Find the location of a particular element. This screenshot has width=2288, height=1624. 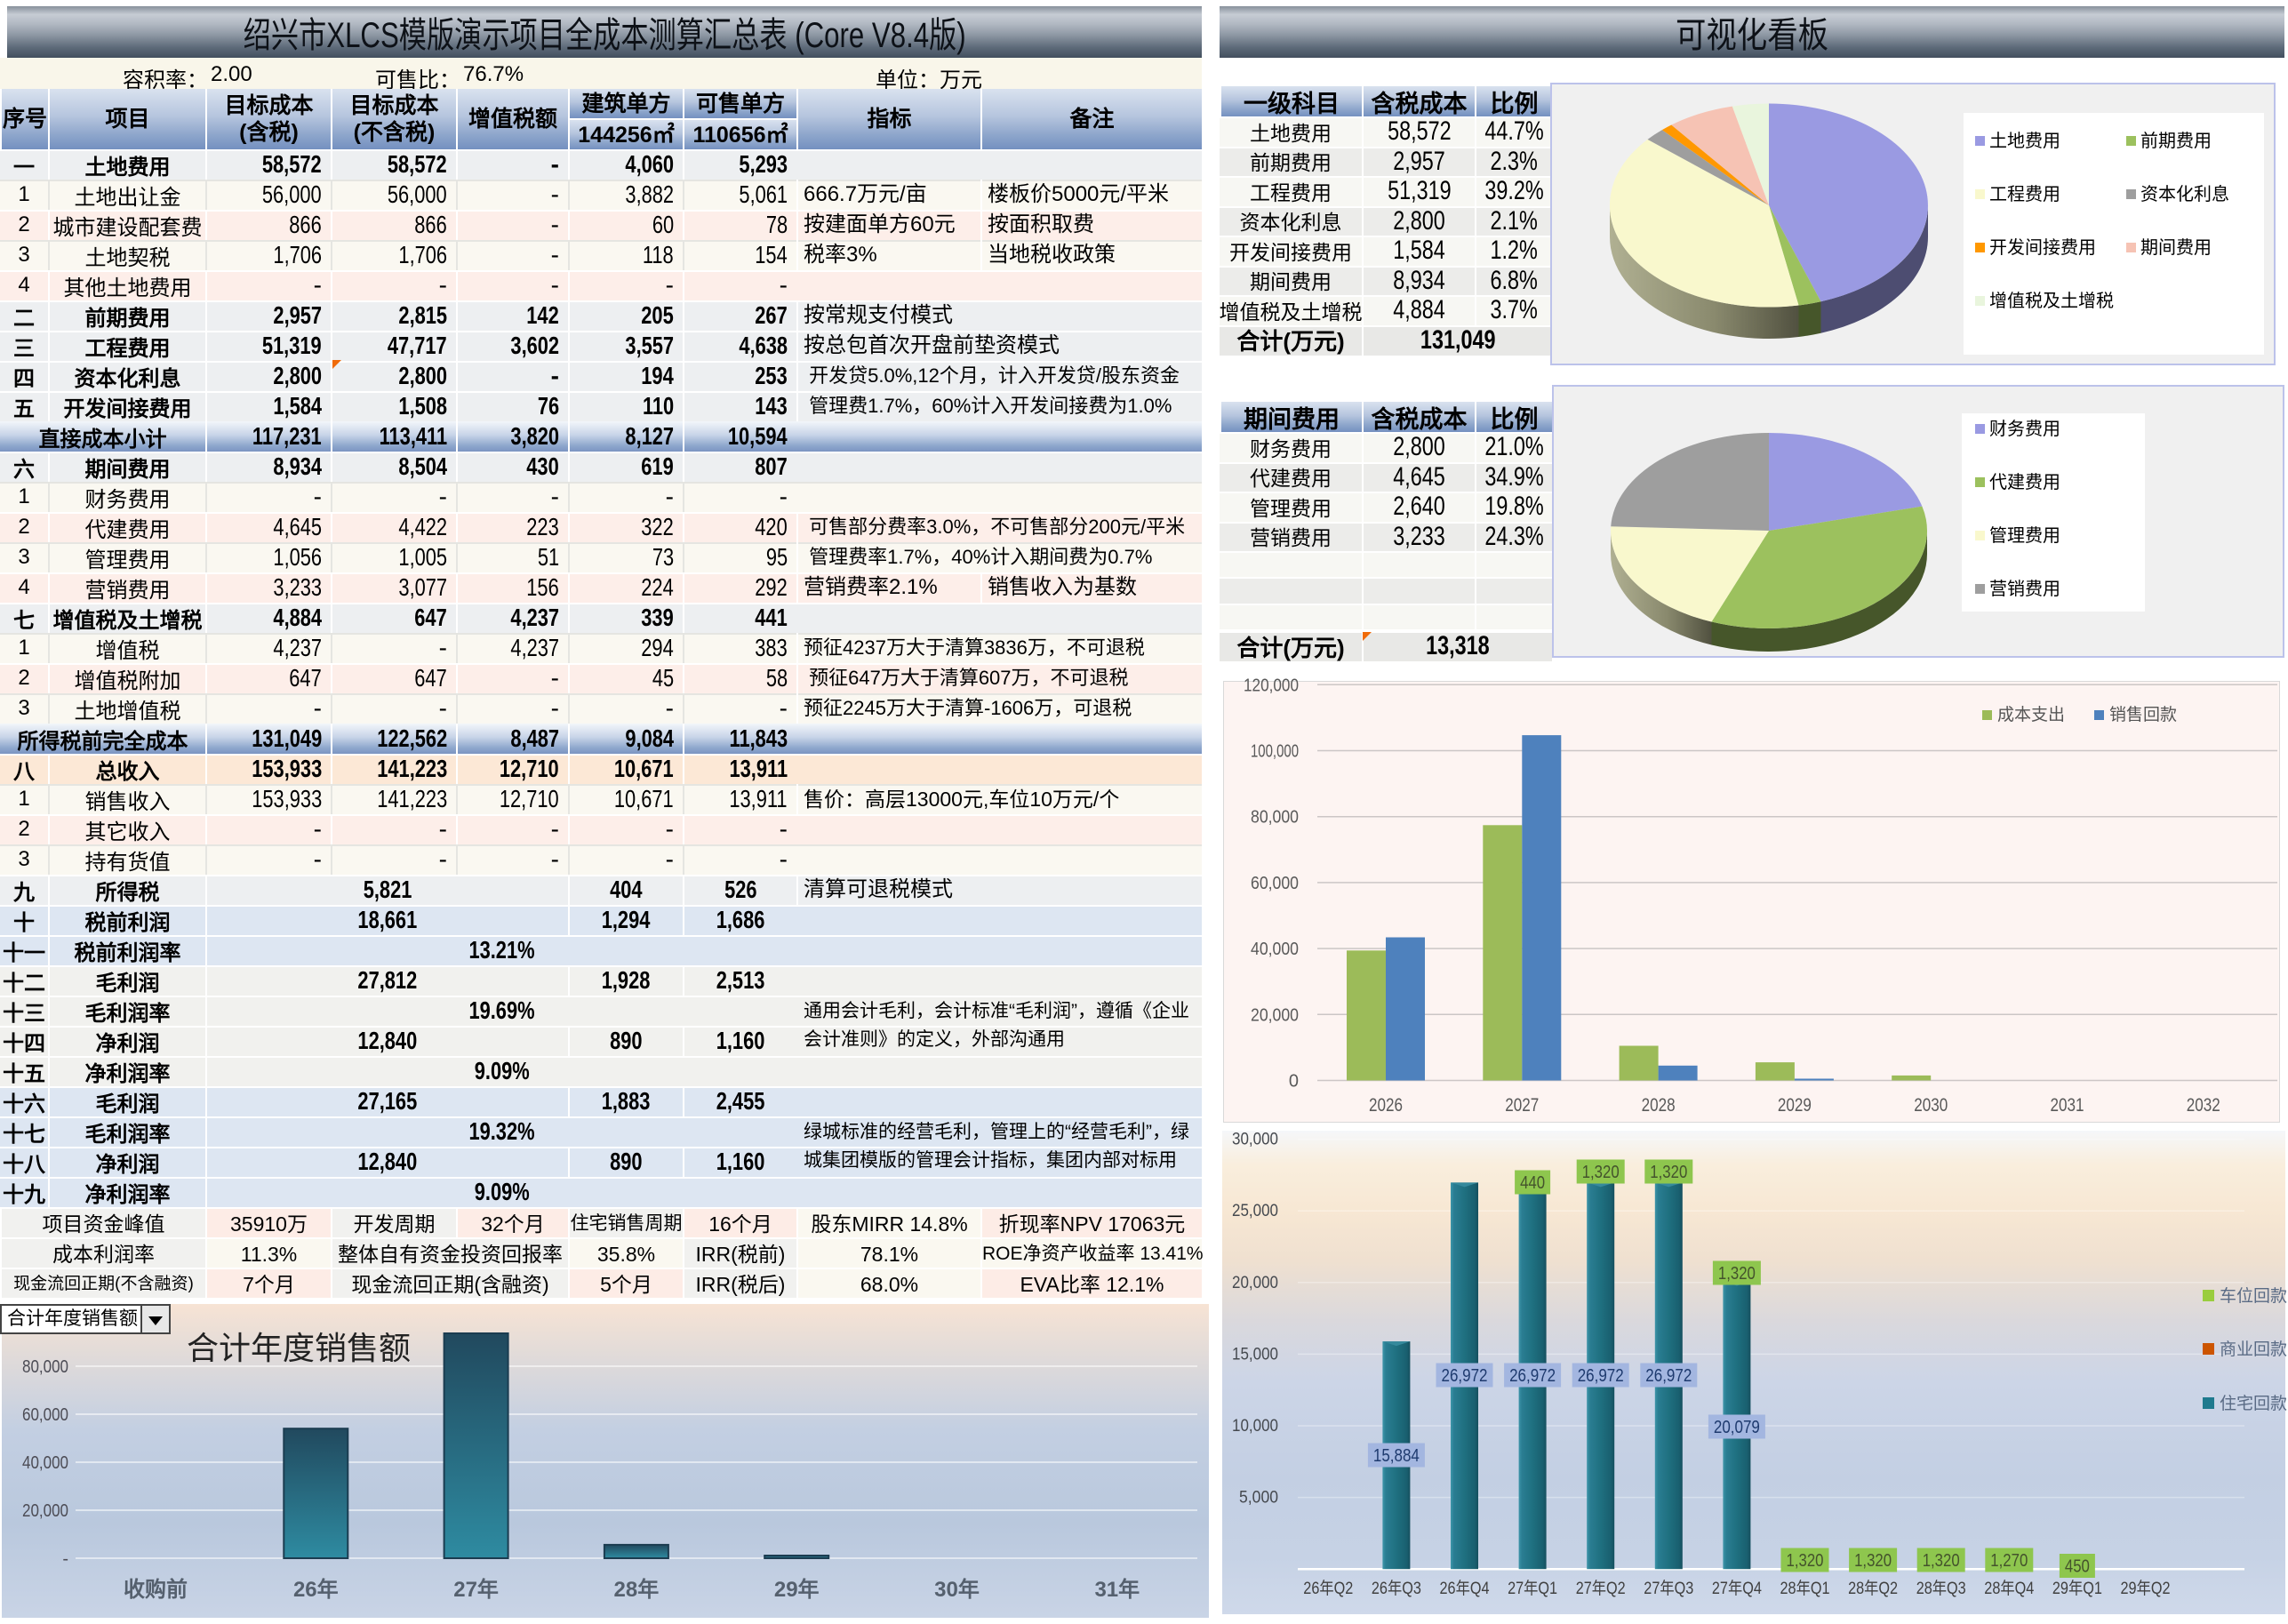

svg-text: 住宅回款 is located at coordinates (2253, 1403).